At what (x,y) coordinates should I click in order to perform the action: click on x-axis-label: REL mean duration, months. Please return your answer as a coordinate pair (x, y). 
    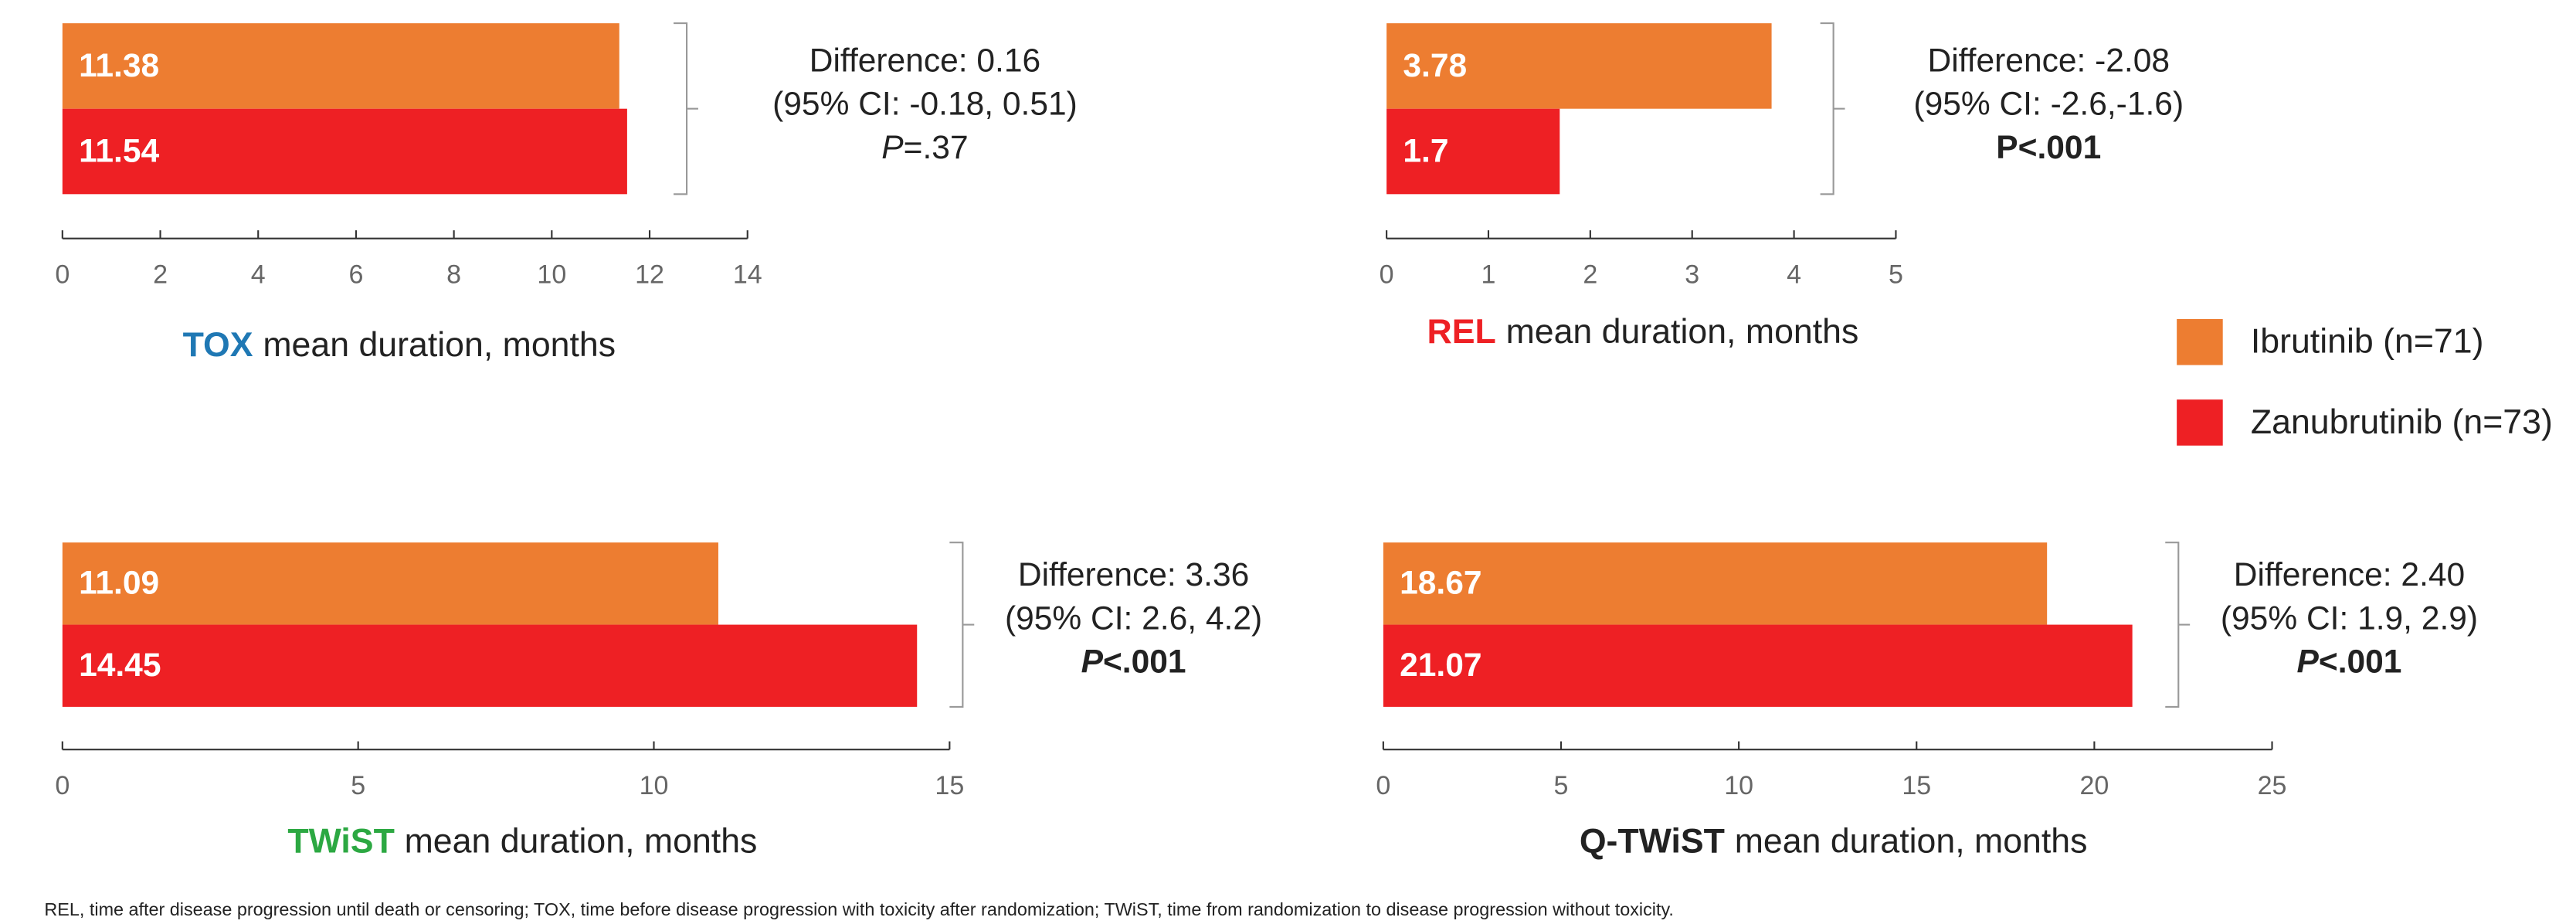
    Looking at the image, I should click on (1643, 332).